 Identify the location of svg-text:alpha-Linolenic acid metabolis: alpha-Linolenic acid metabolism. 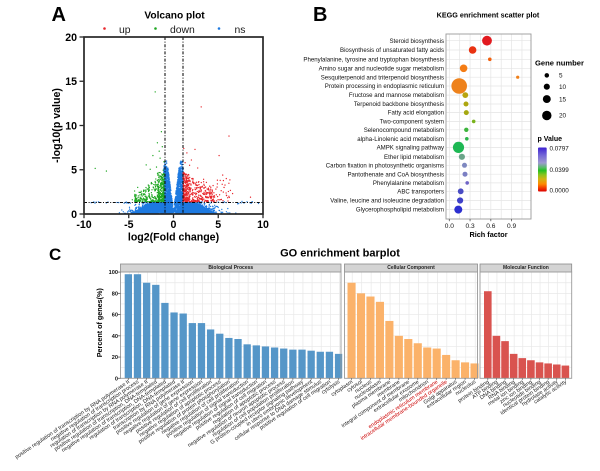
(400, 139).